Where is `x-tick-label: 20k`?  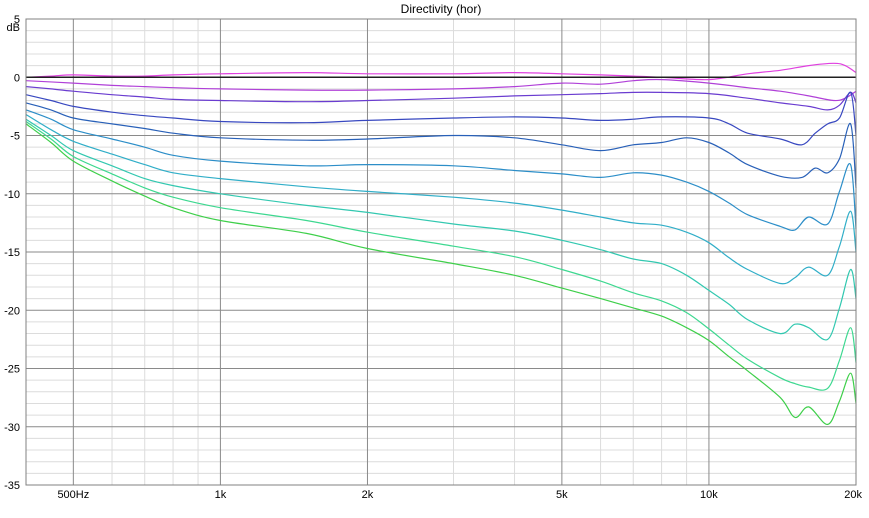
x-tick-label: 20k is located at coordinates (853, 495).